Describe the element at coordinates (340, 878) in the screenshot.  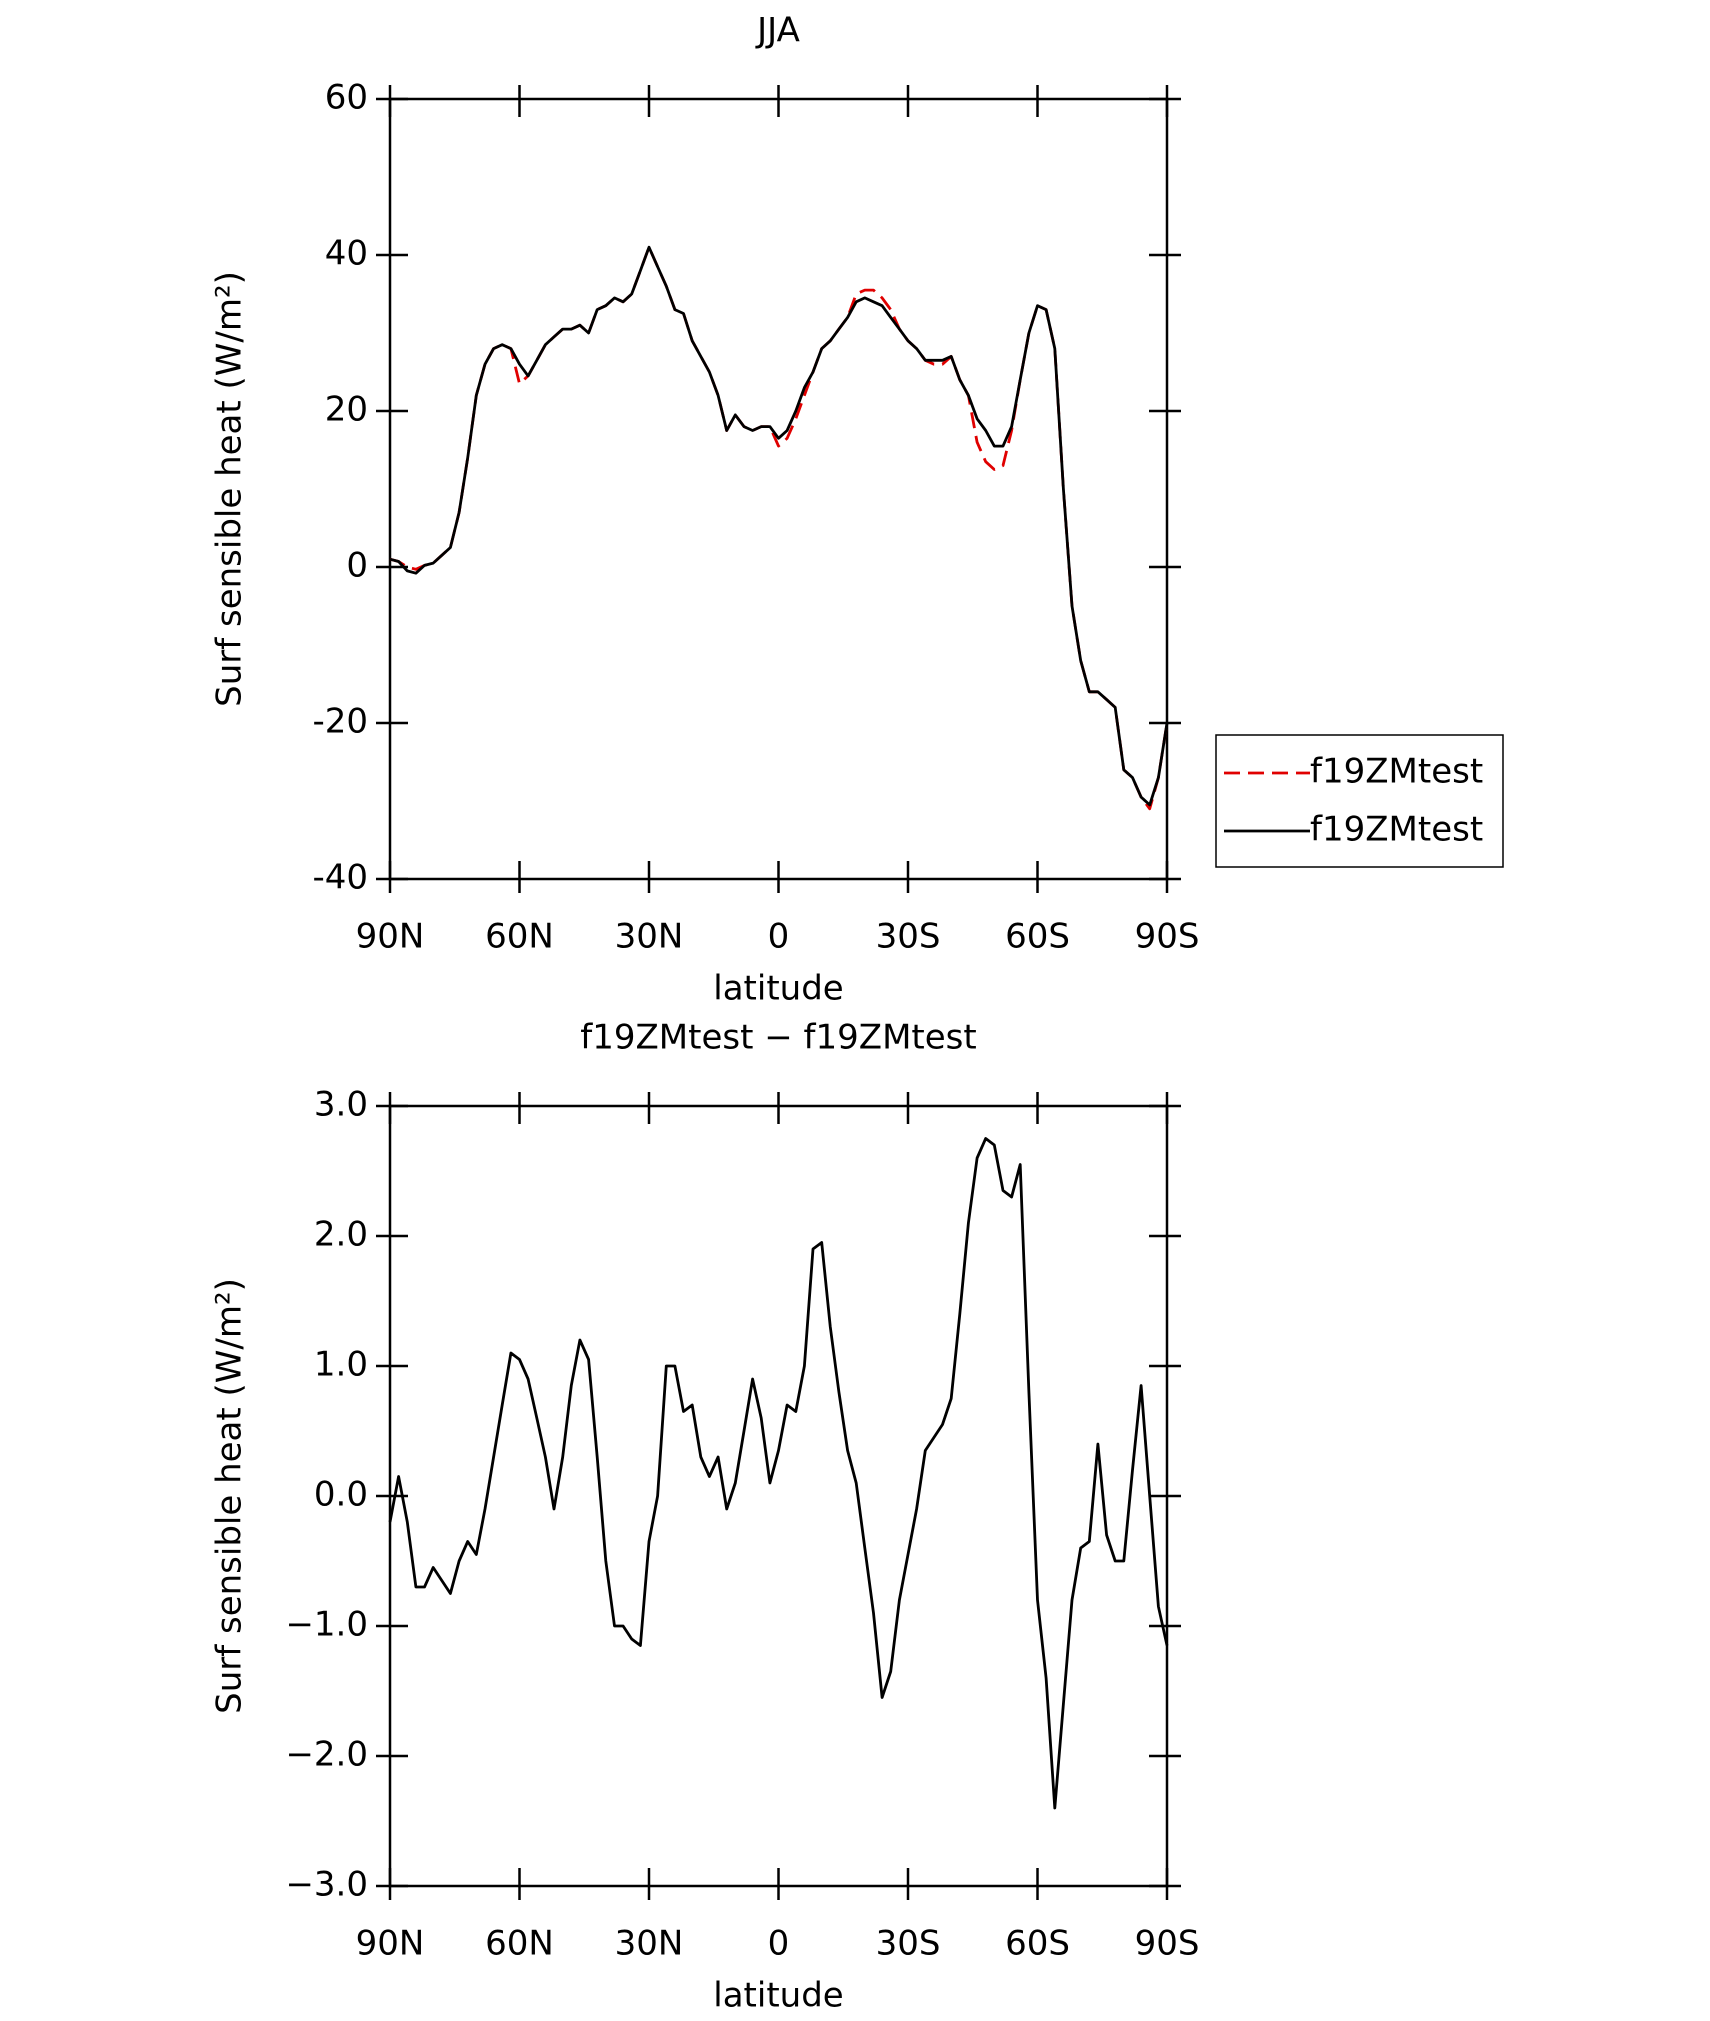
I see `y-tick-label: -40` at that location.